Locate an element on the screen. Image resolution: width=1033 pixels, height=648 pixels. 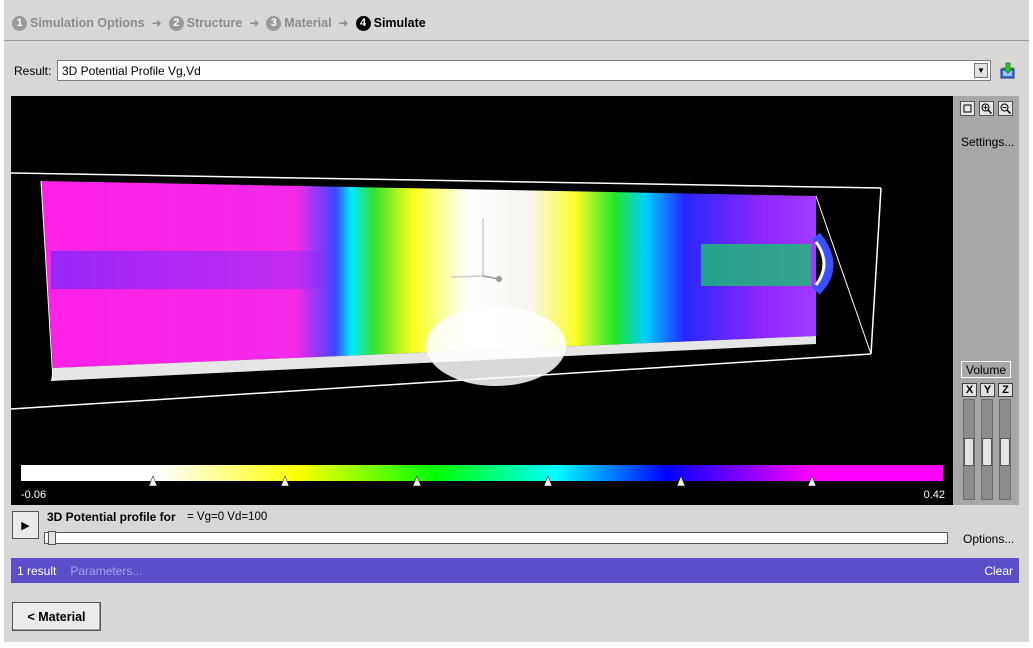
y-slice-slider is located at coordinates (987, 449).